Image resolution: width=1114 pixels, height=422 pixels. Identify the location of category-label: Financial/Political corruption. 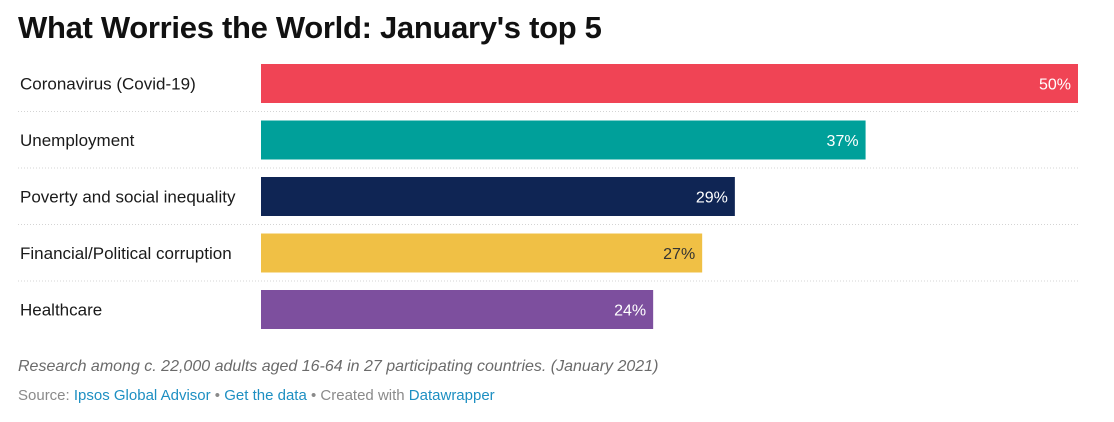
(126, 253).